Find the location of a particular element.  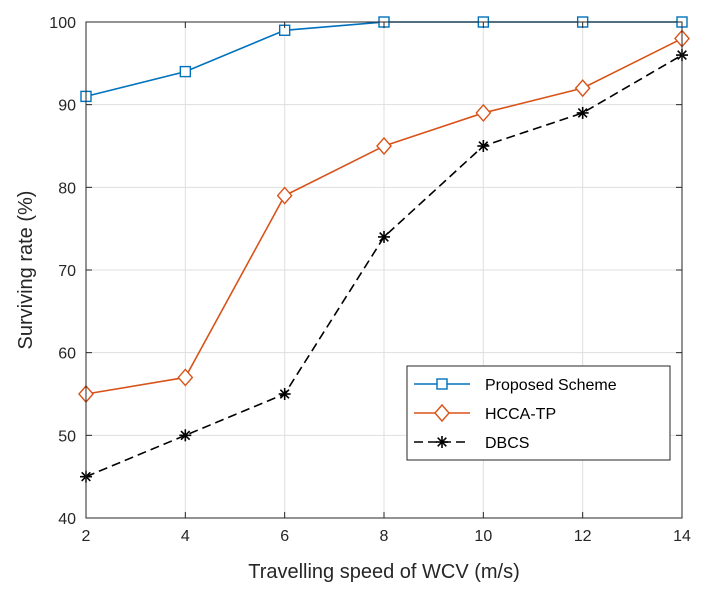

y-tick-labels: 40 50 60 70 80 90 100 is located at coordinates (62, 271).